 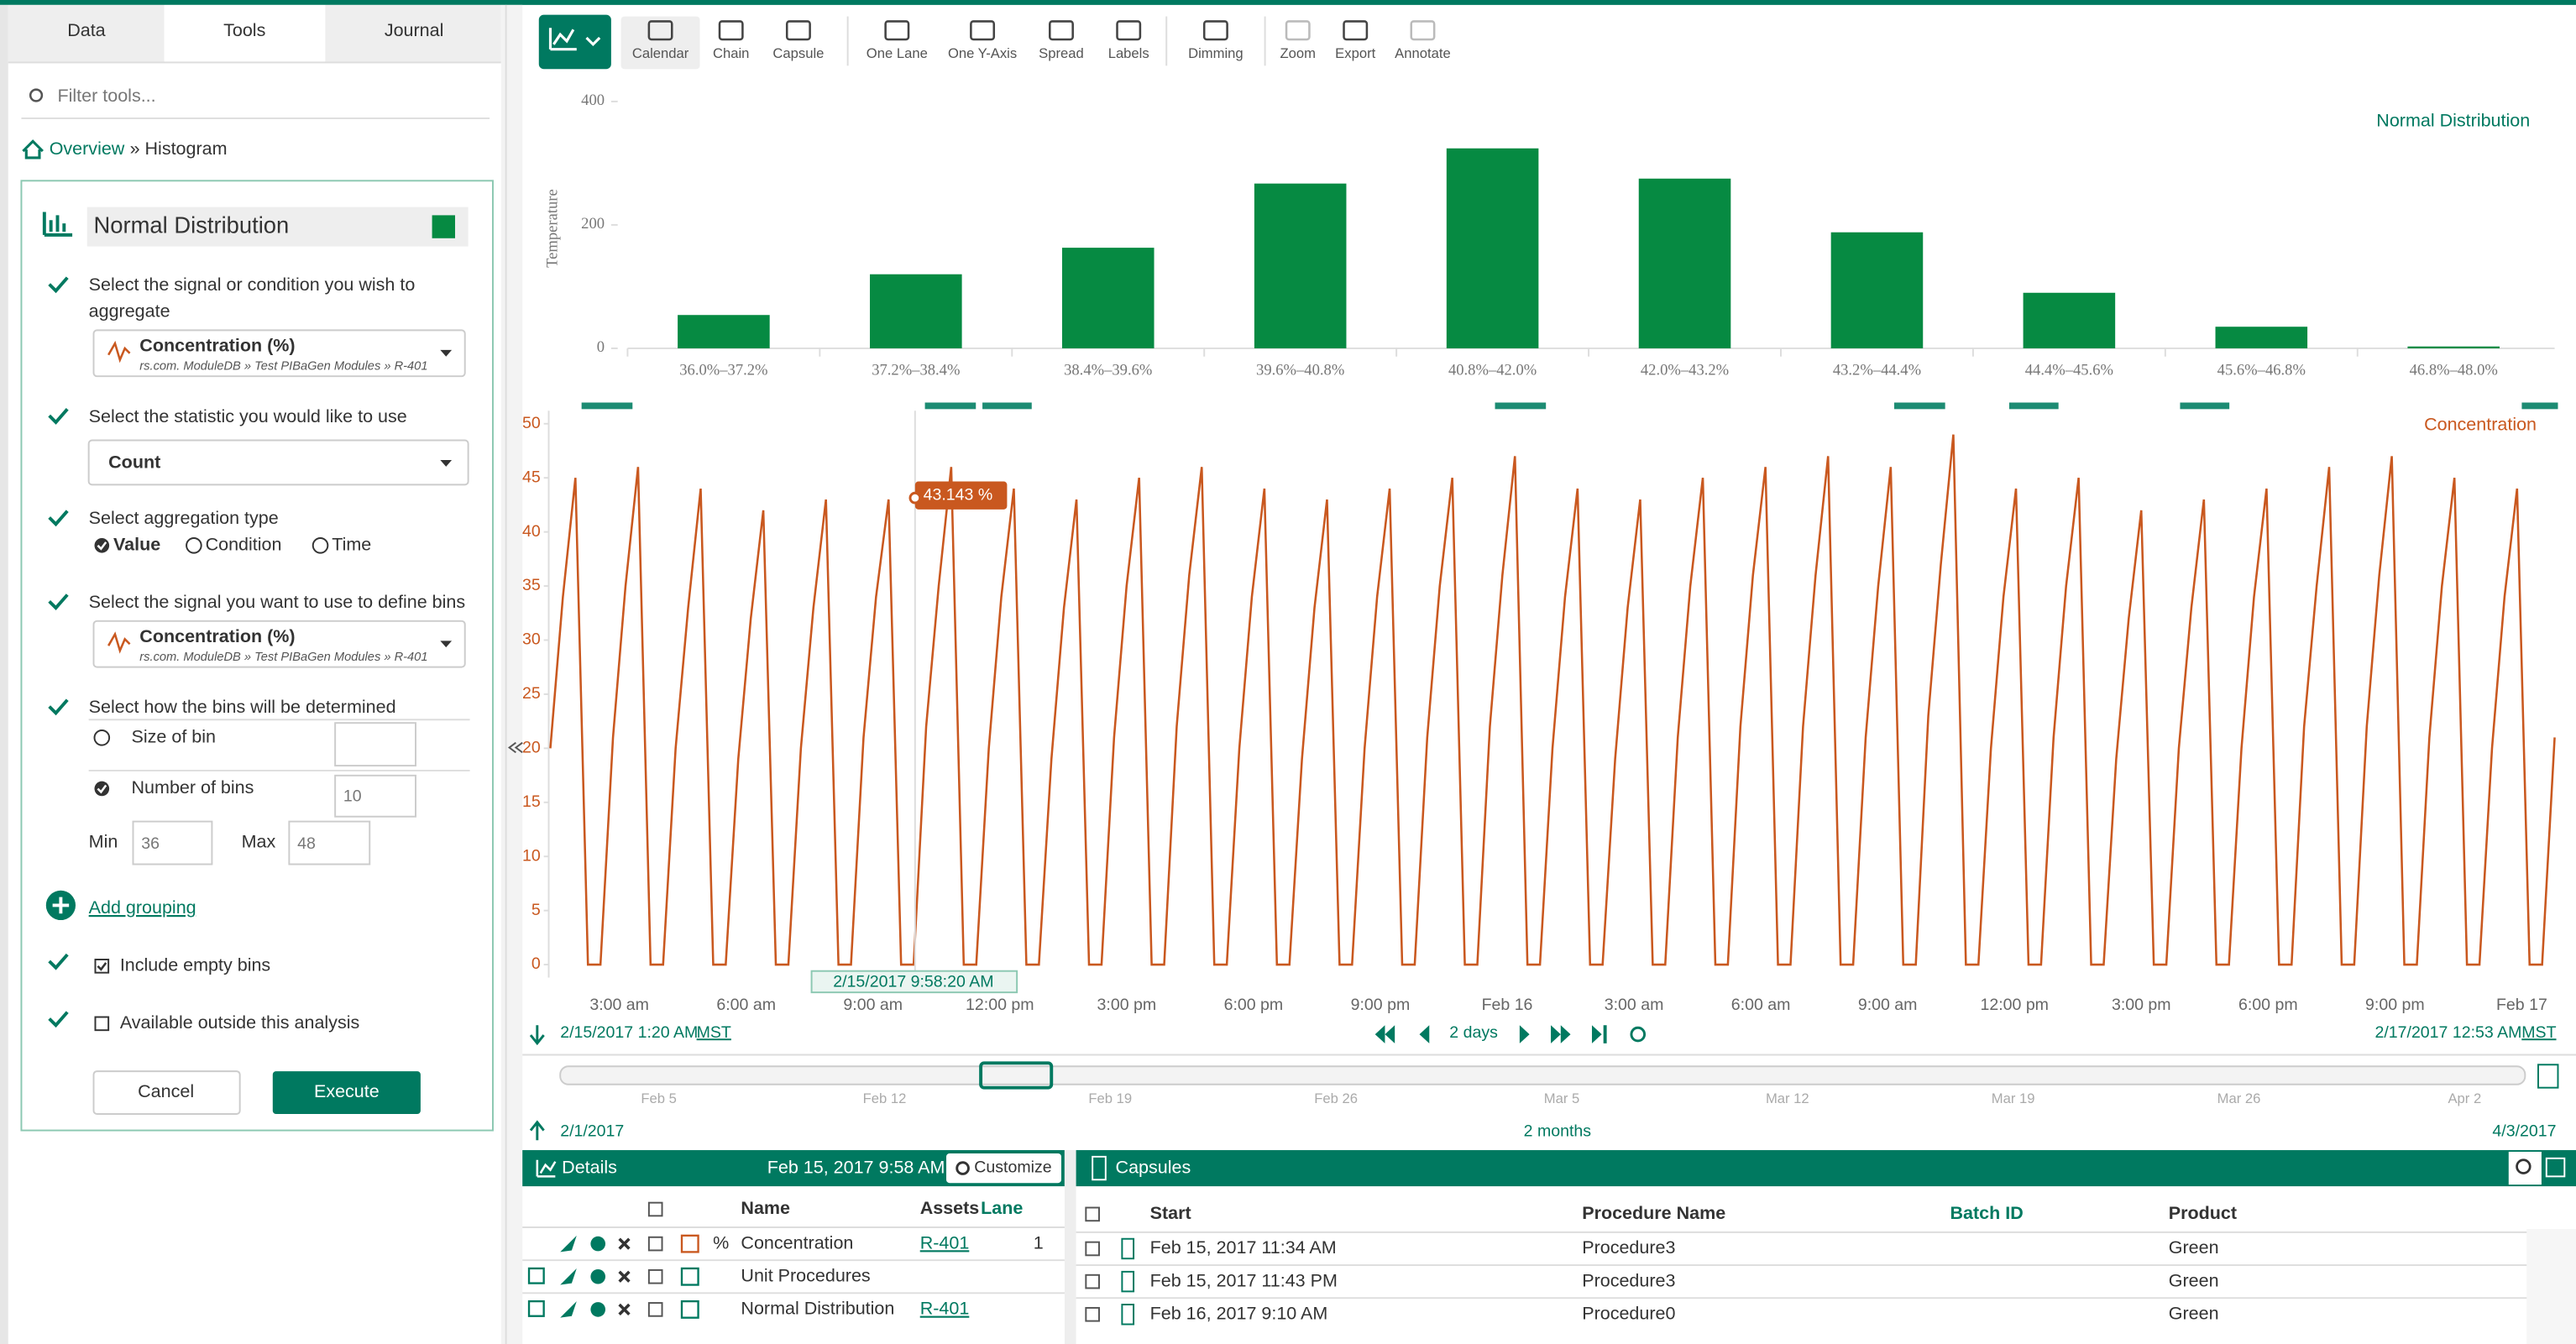 What do you see at coordinates (1170, 1213) in the screenshot?
I see `column-header: Start` at bounding box center [1170, 1213].